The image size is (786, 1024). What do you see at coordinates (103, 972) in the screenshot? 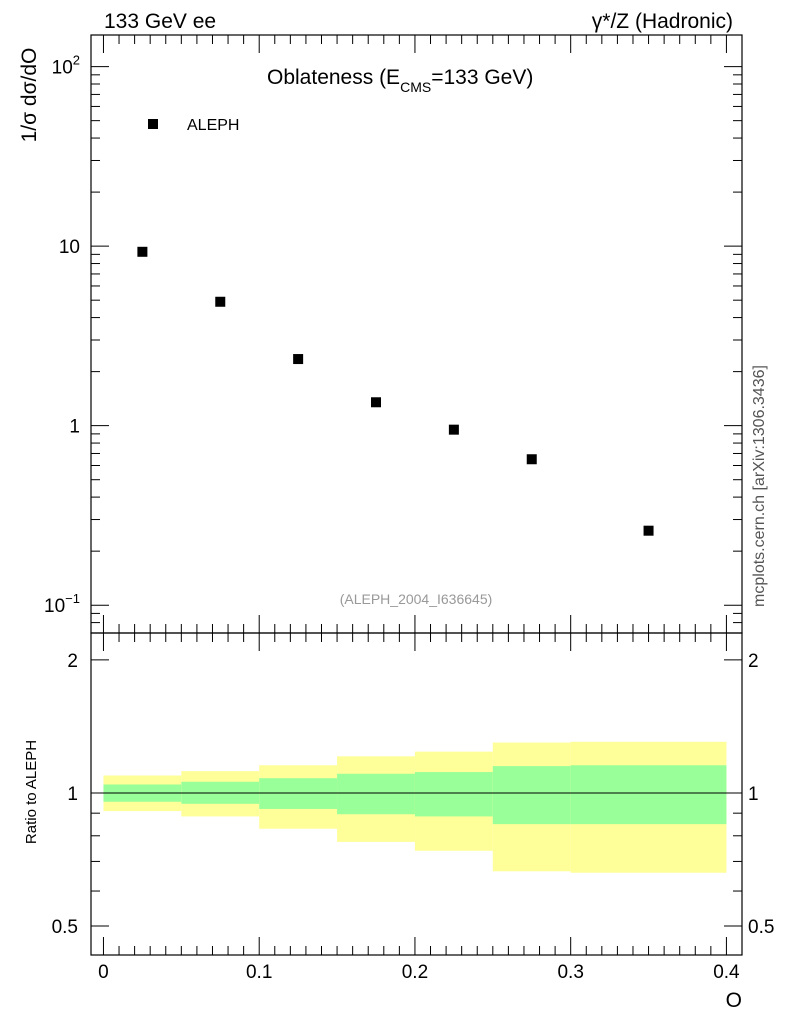
I see `ratio-x-tick-label: 0` at bounding box center [103, 972].